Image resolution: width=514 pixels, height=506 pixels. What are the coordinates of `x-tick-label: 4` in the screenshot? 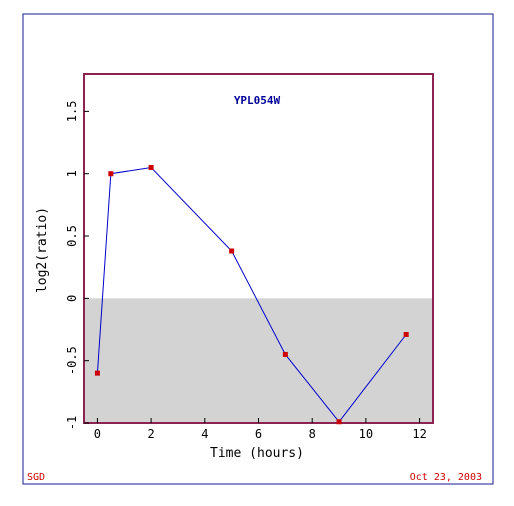 It's located at (204, 434).